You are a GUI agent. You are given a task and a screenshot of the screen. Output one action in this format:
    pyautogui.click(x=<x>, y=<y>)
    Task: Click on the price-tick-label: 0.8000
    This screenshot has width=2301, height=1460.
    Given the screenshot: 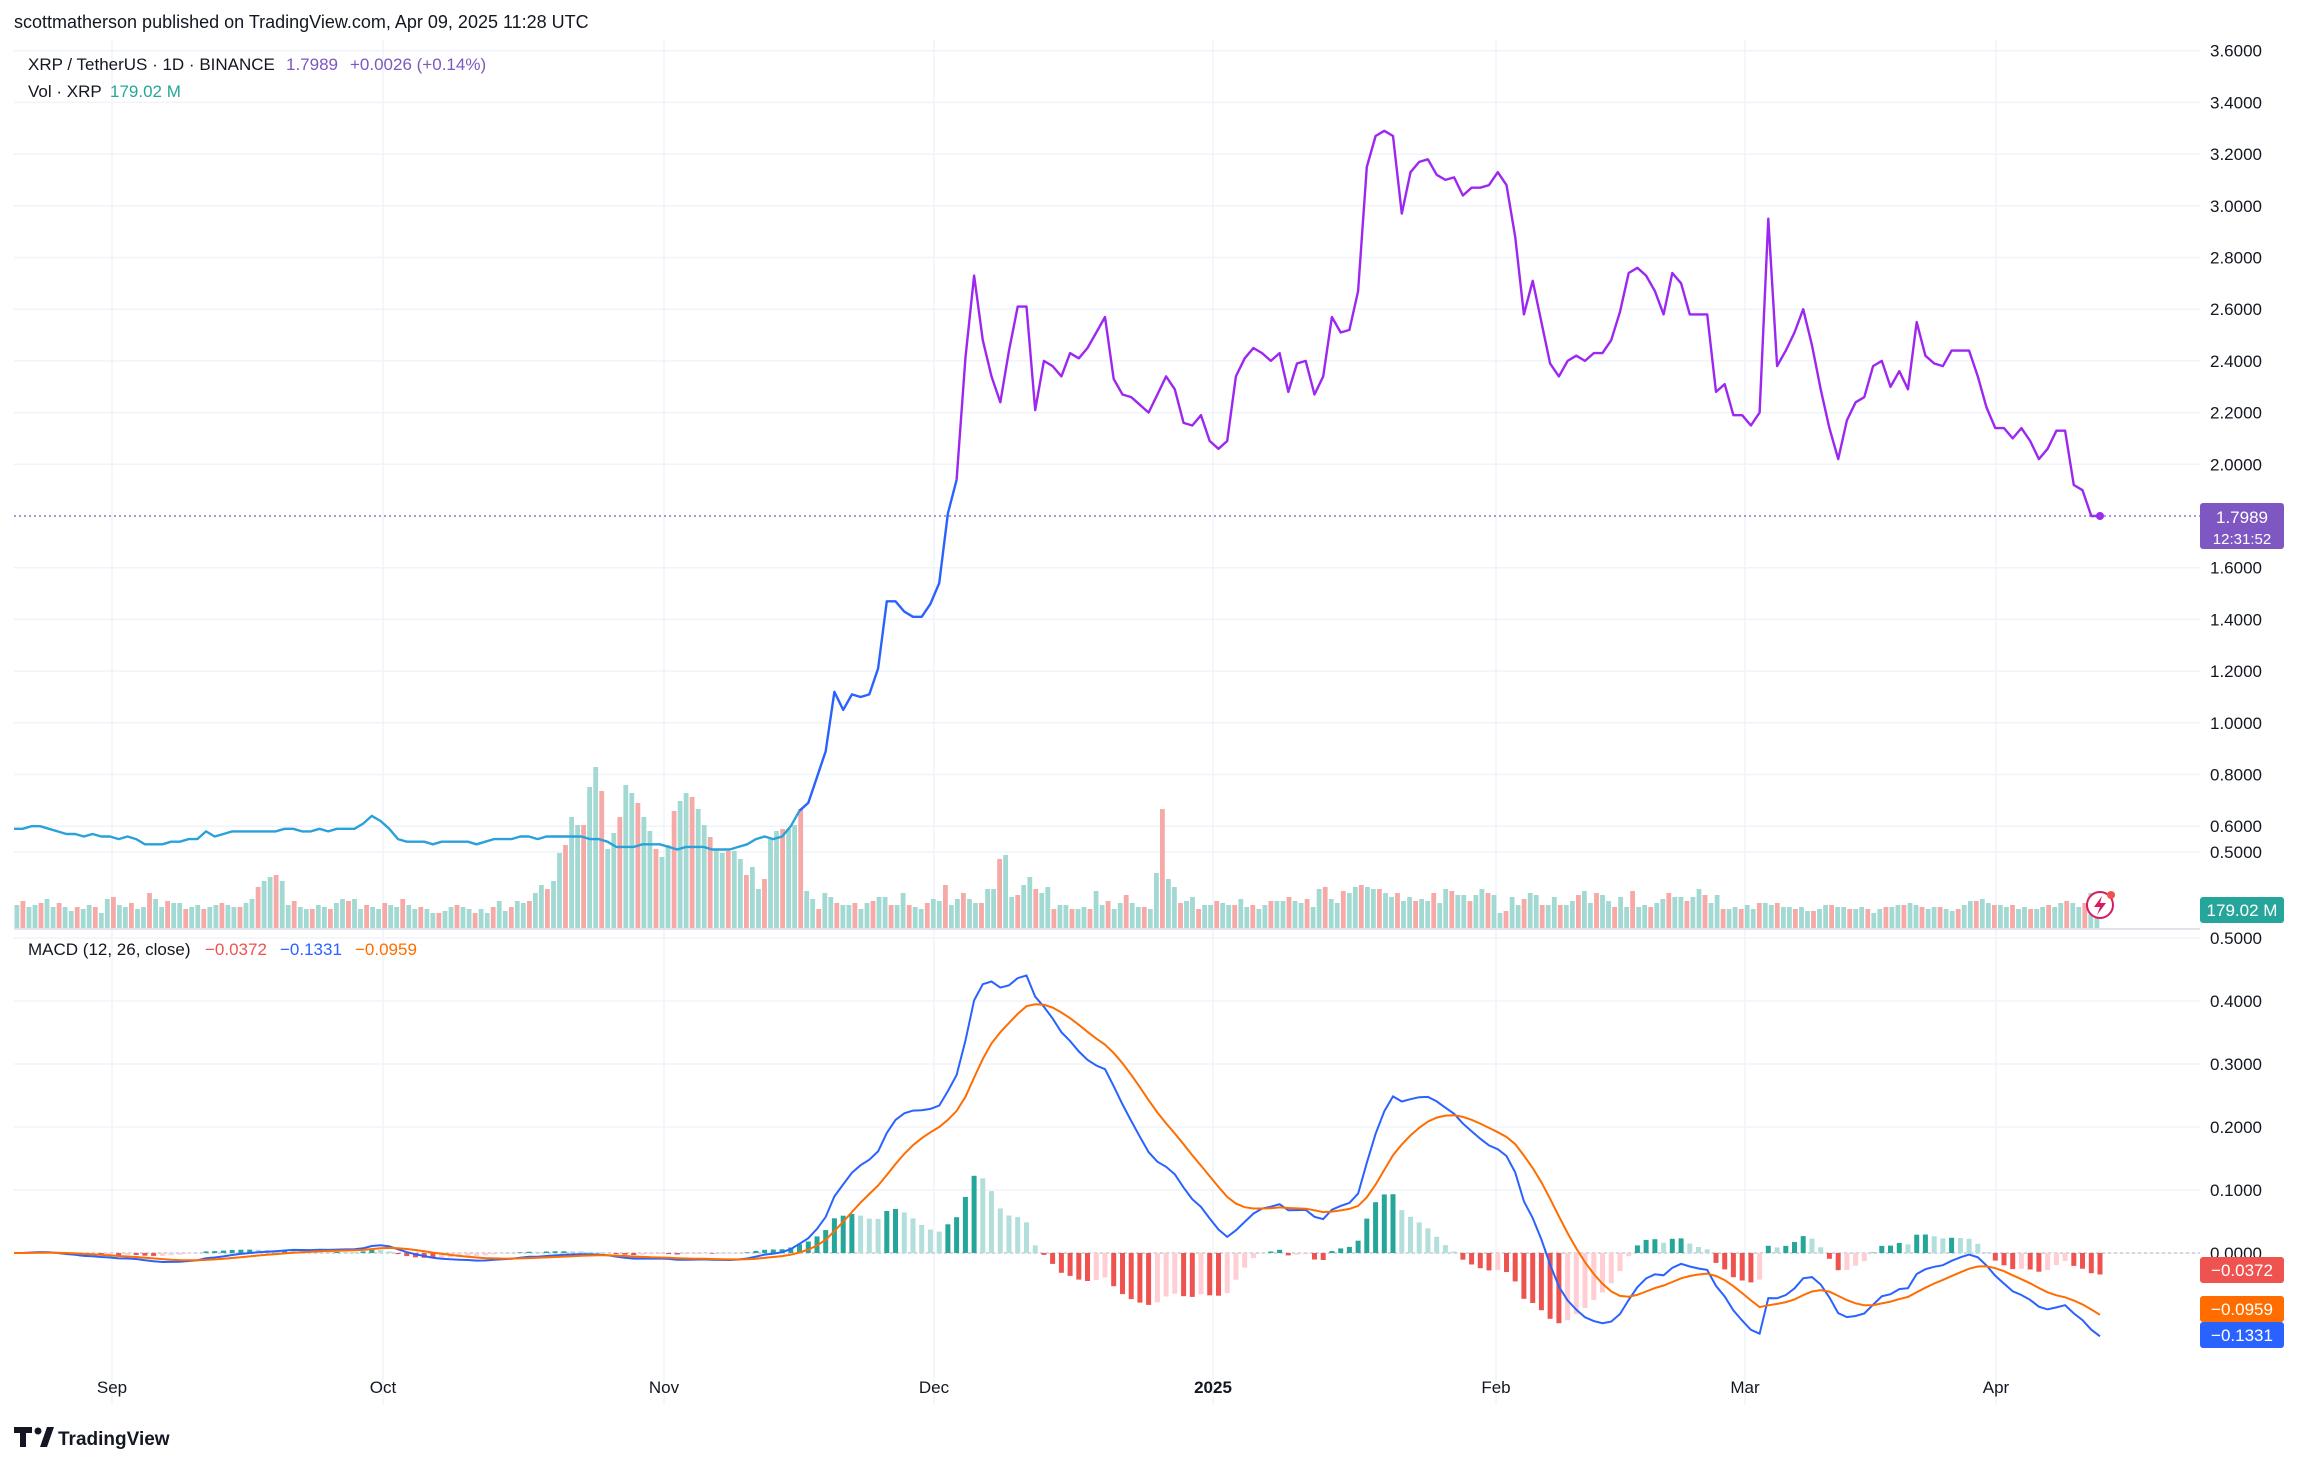 What is the action you would take?
    pyautogui.click(x=2236, y=775)
    